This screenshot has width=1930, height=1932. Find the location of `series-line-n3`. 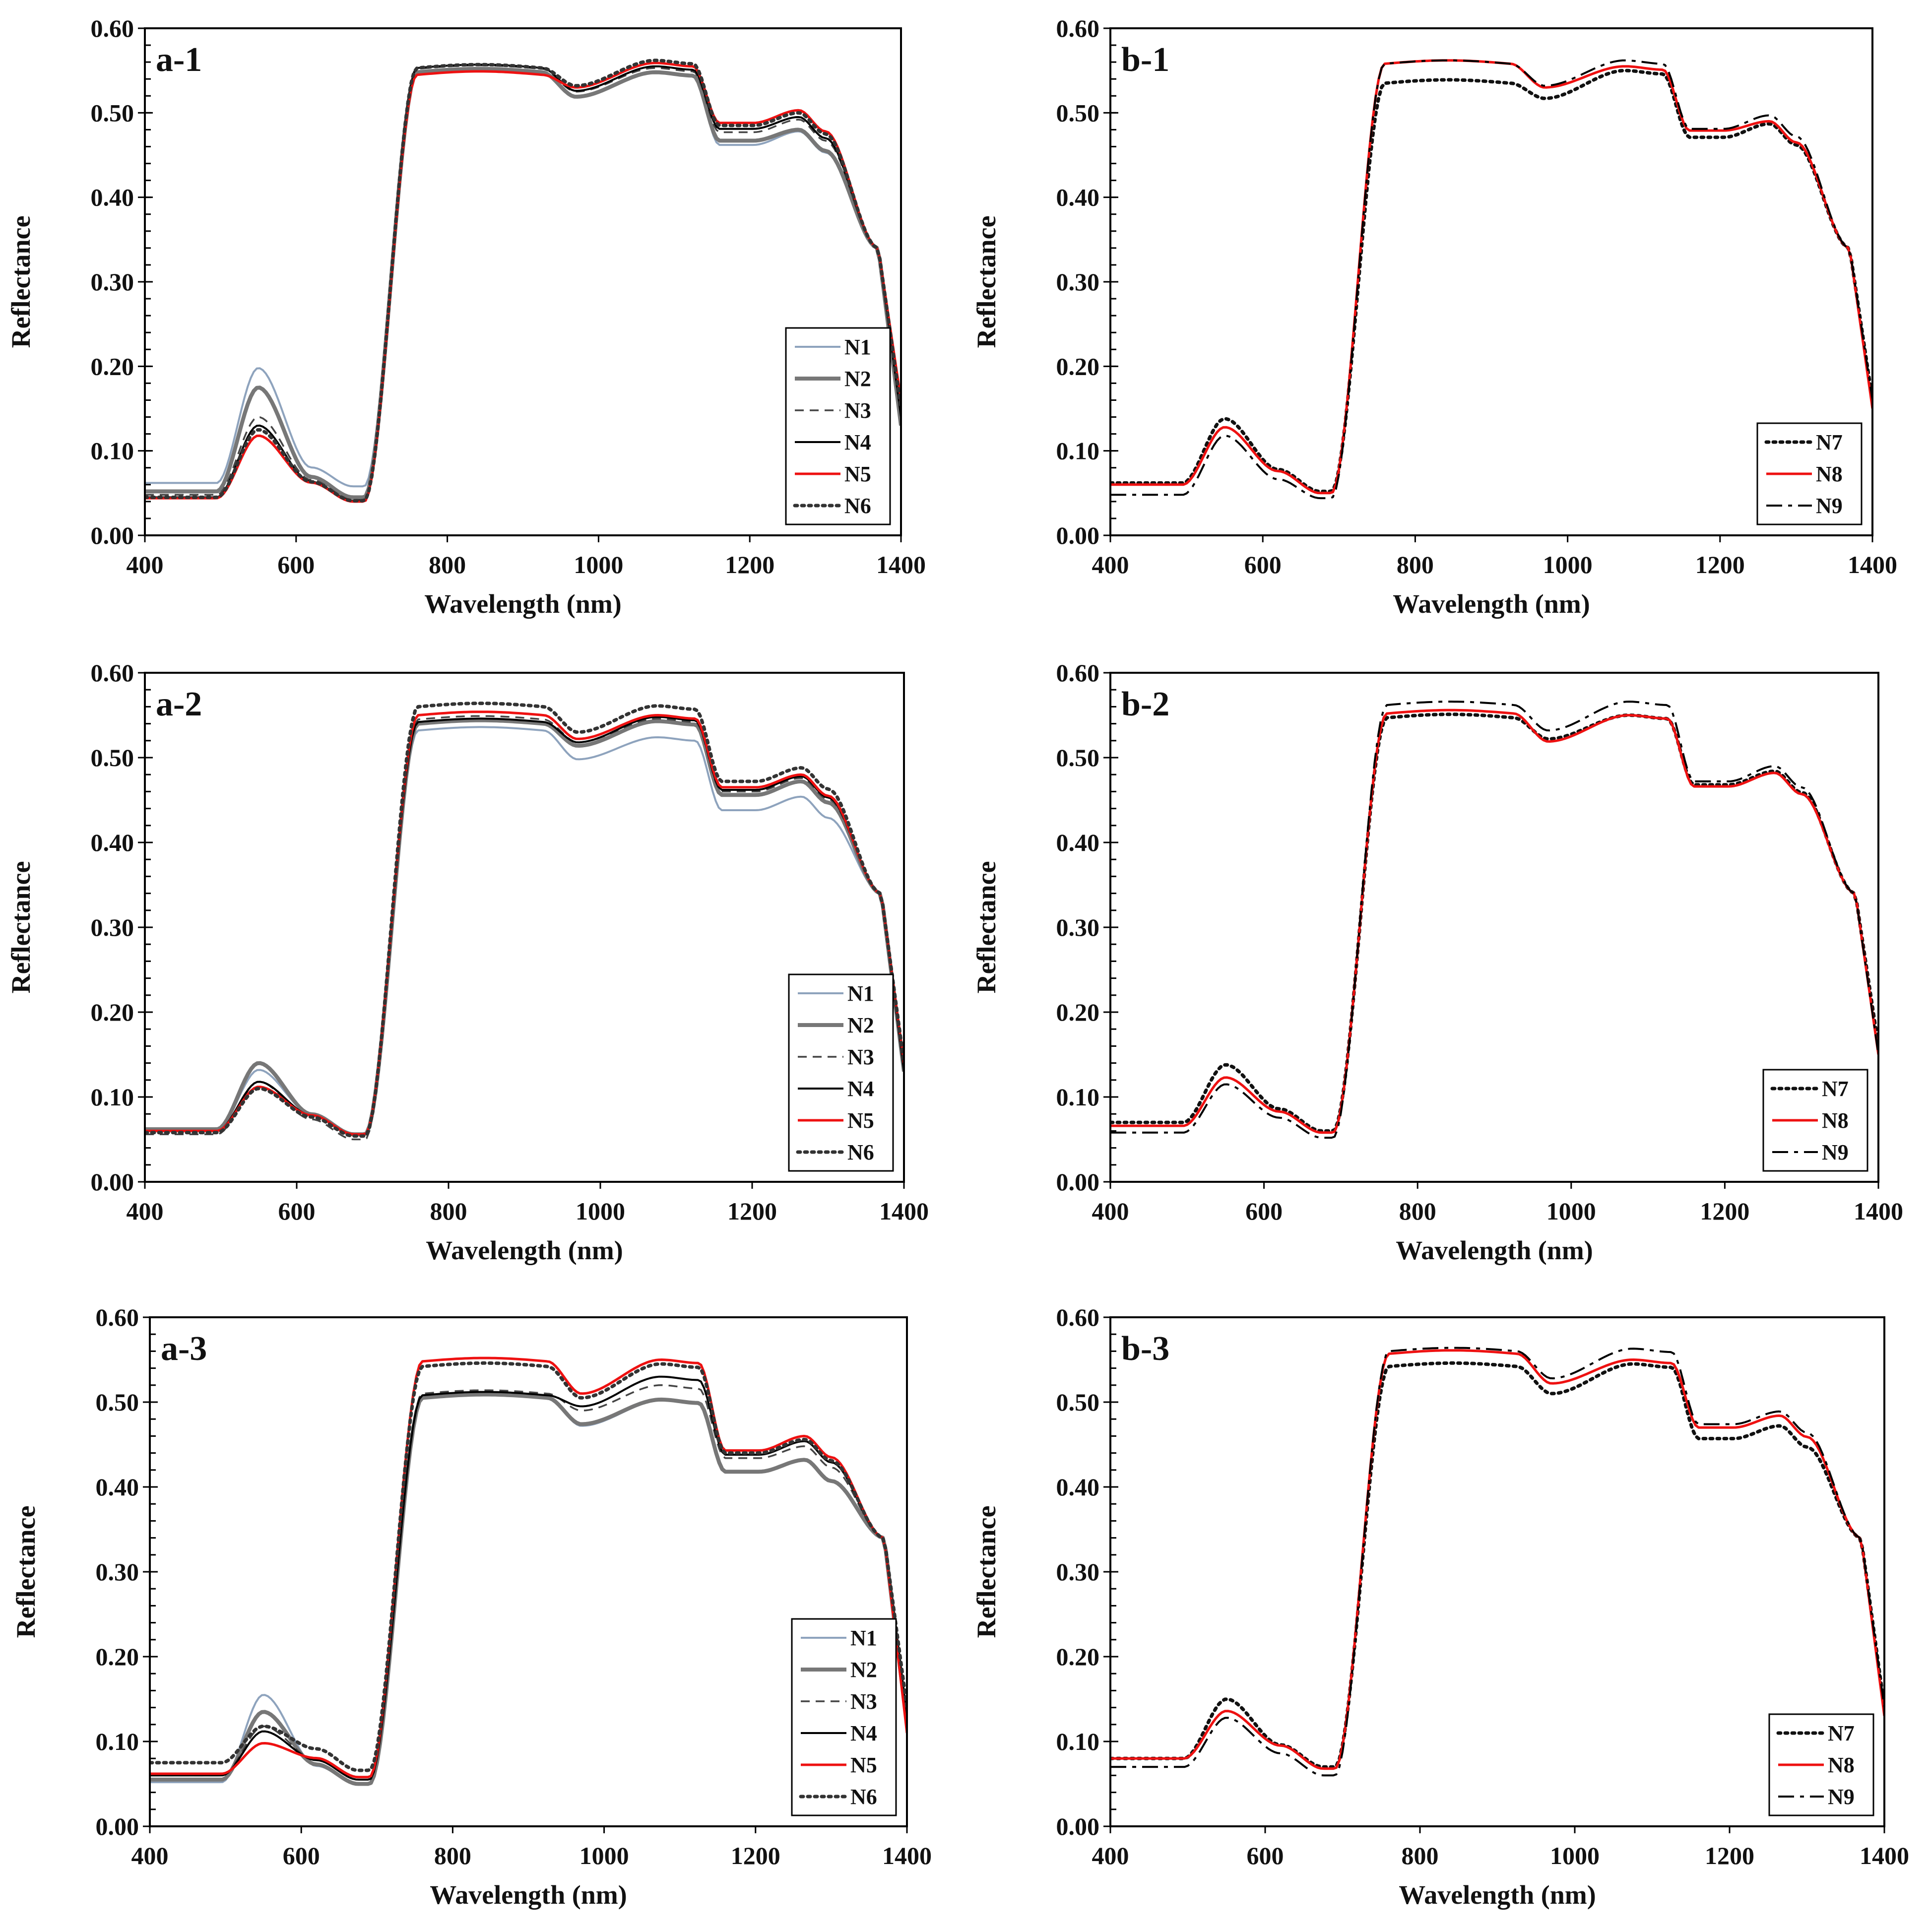

series-line-n3 is located at coordinates (523, 282).